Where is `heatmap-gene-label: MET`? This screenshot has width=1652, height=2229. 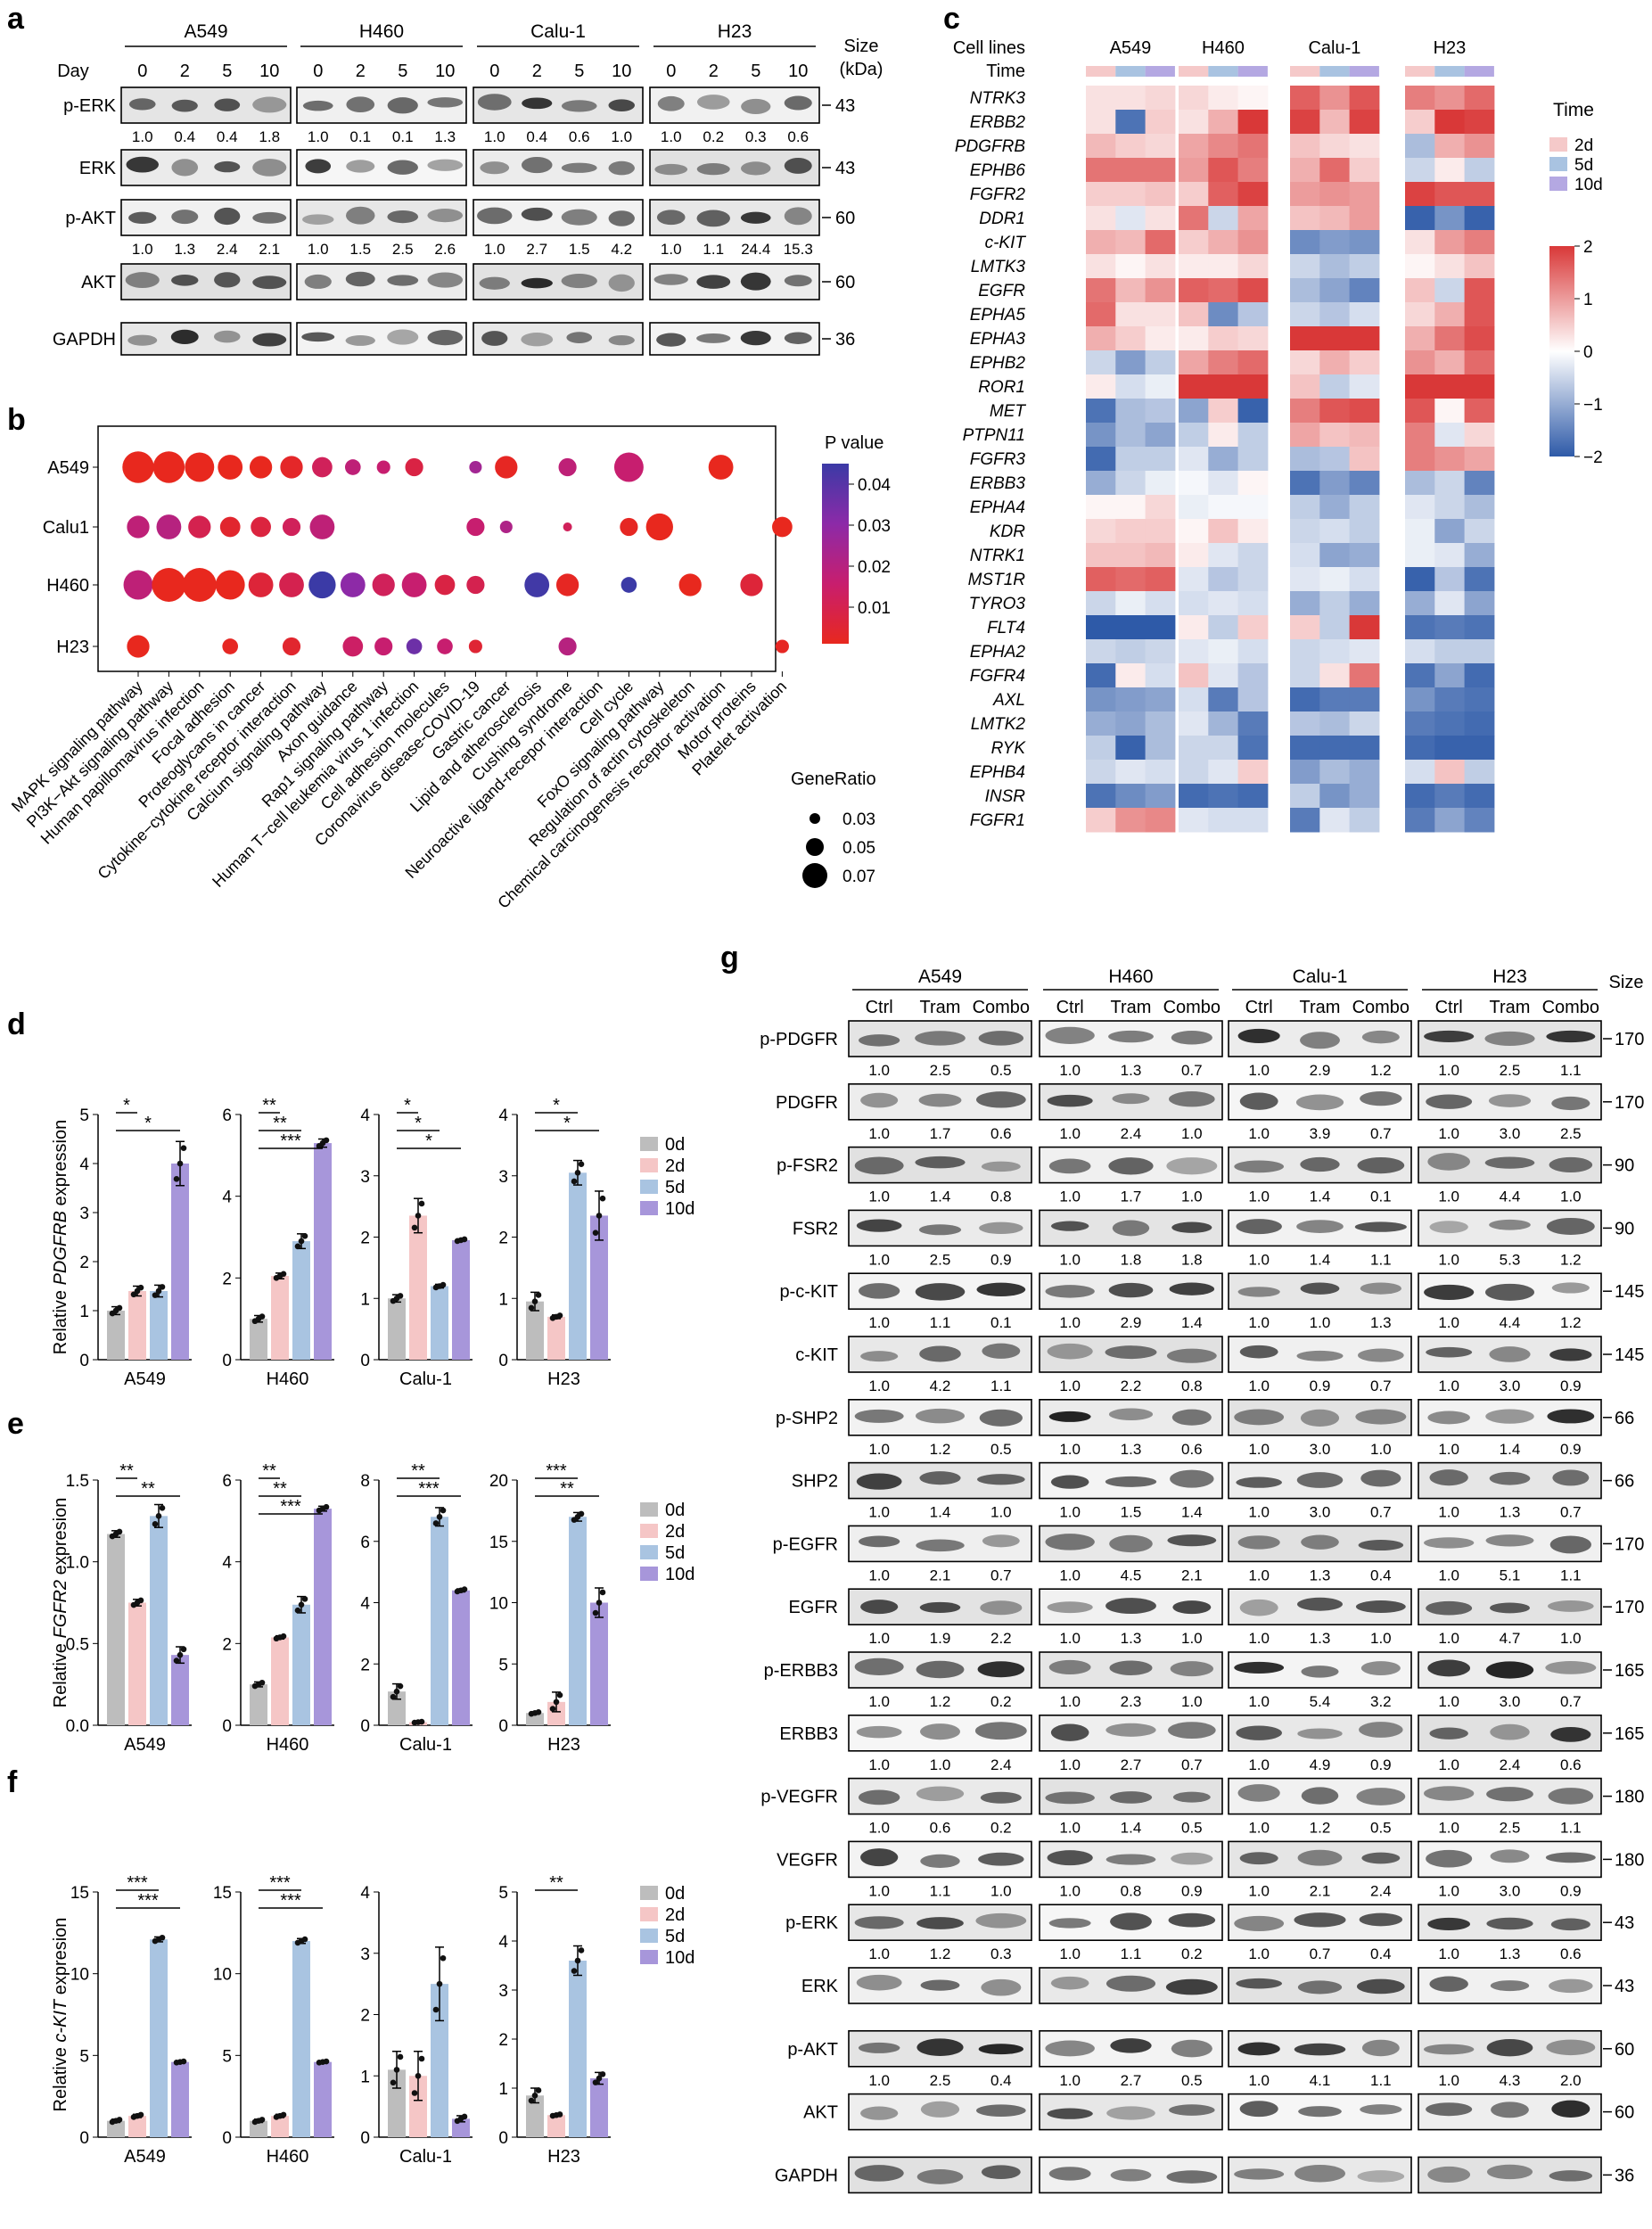
heatmap-gene-label: MET is located at coordinates (1008, 411).